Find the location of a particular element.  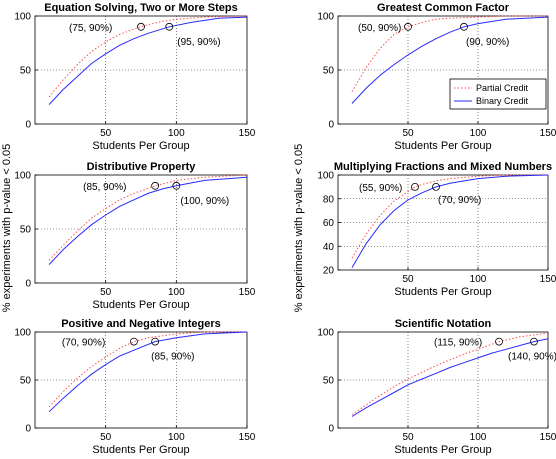

y-tick-label: 80 is located at coordinates (329, 199).